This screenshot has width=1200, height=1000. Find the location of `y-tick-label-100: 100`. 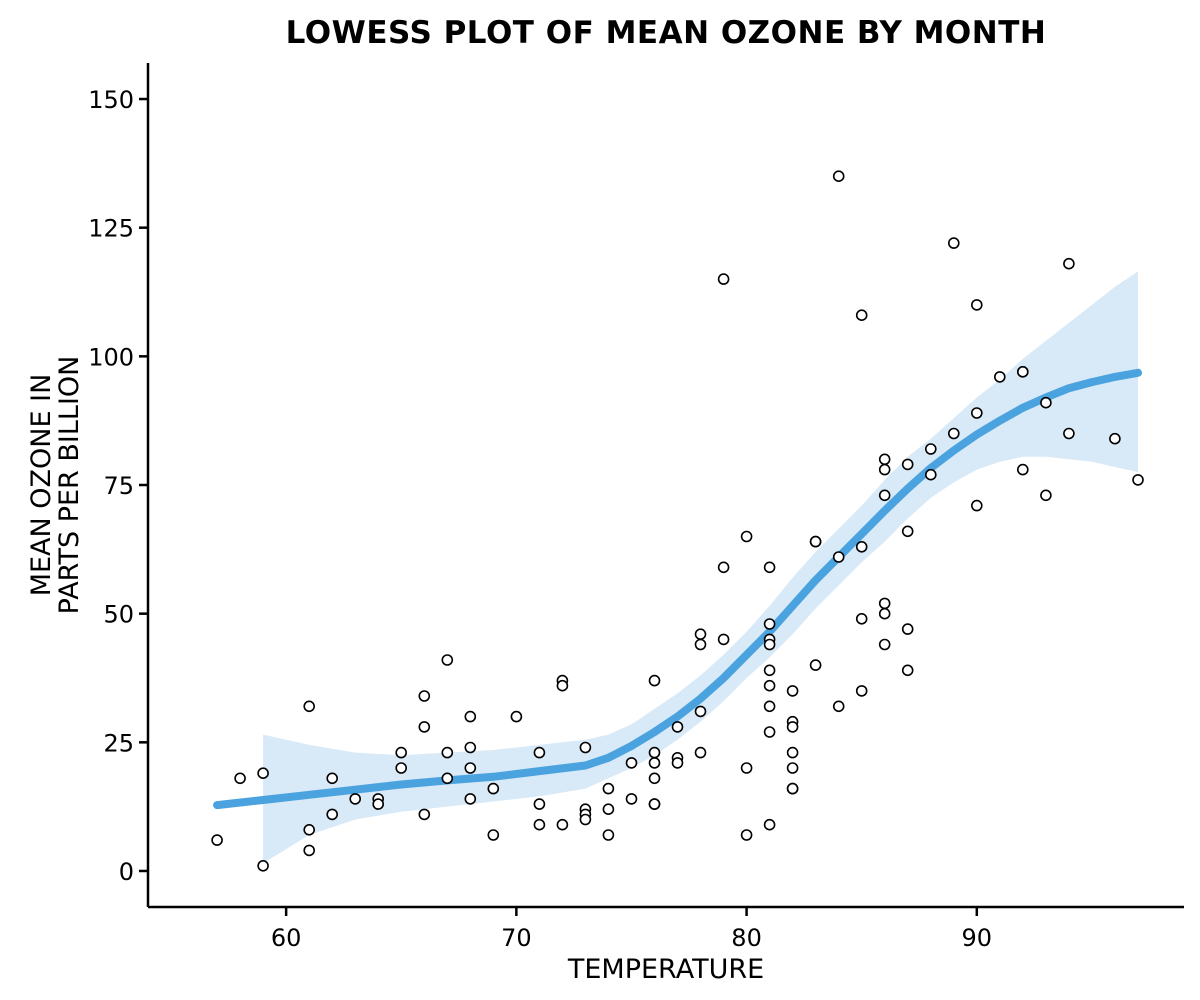

y-tick-label-100: 100 is located at coordinates (111, 357).